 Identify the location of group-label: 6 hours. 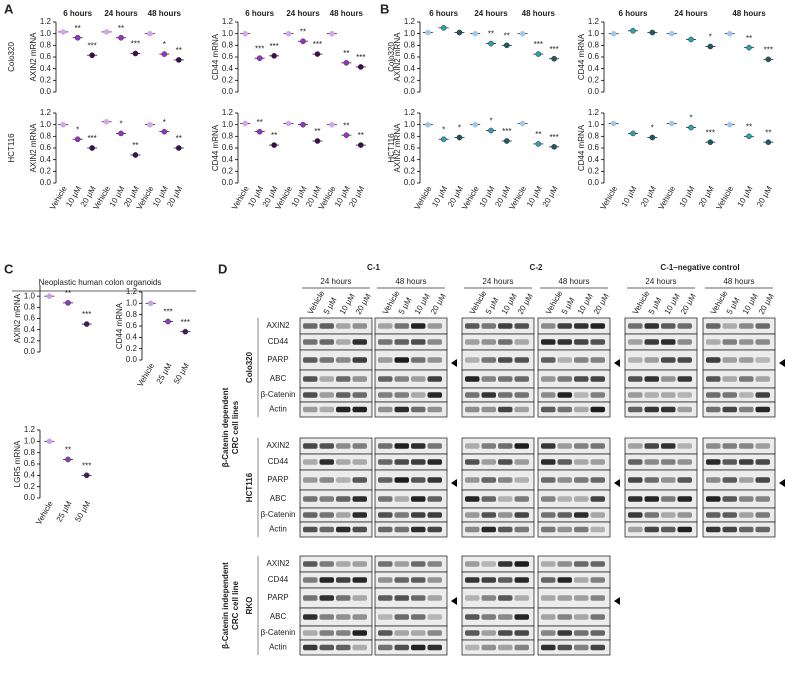
(77, 13).